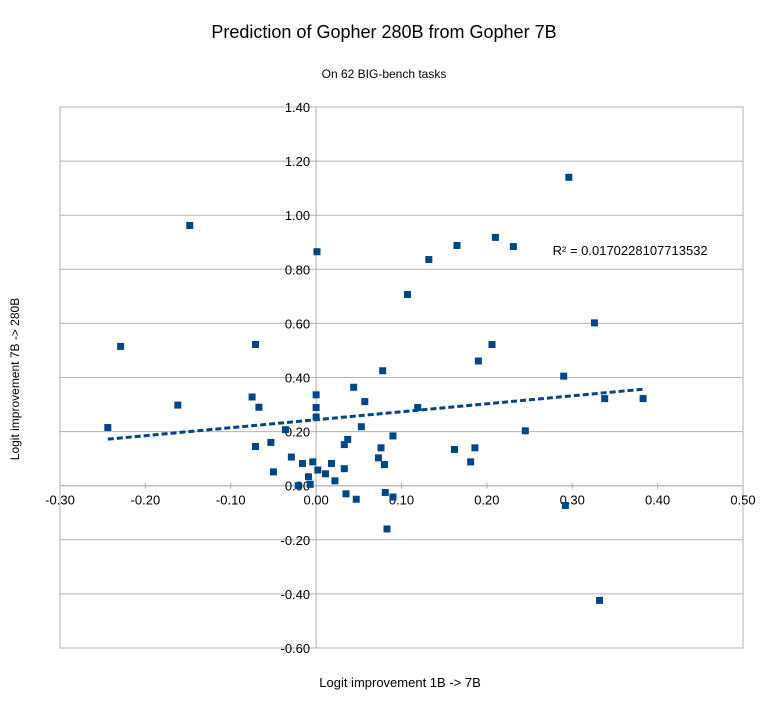 Image resolution: width=768 pixels, height=703 pixels. What do you see at coordinates (295, 594) in the screenshot?
I see `y-tick-label: -0.40` at bounding box center [295, 594].